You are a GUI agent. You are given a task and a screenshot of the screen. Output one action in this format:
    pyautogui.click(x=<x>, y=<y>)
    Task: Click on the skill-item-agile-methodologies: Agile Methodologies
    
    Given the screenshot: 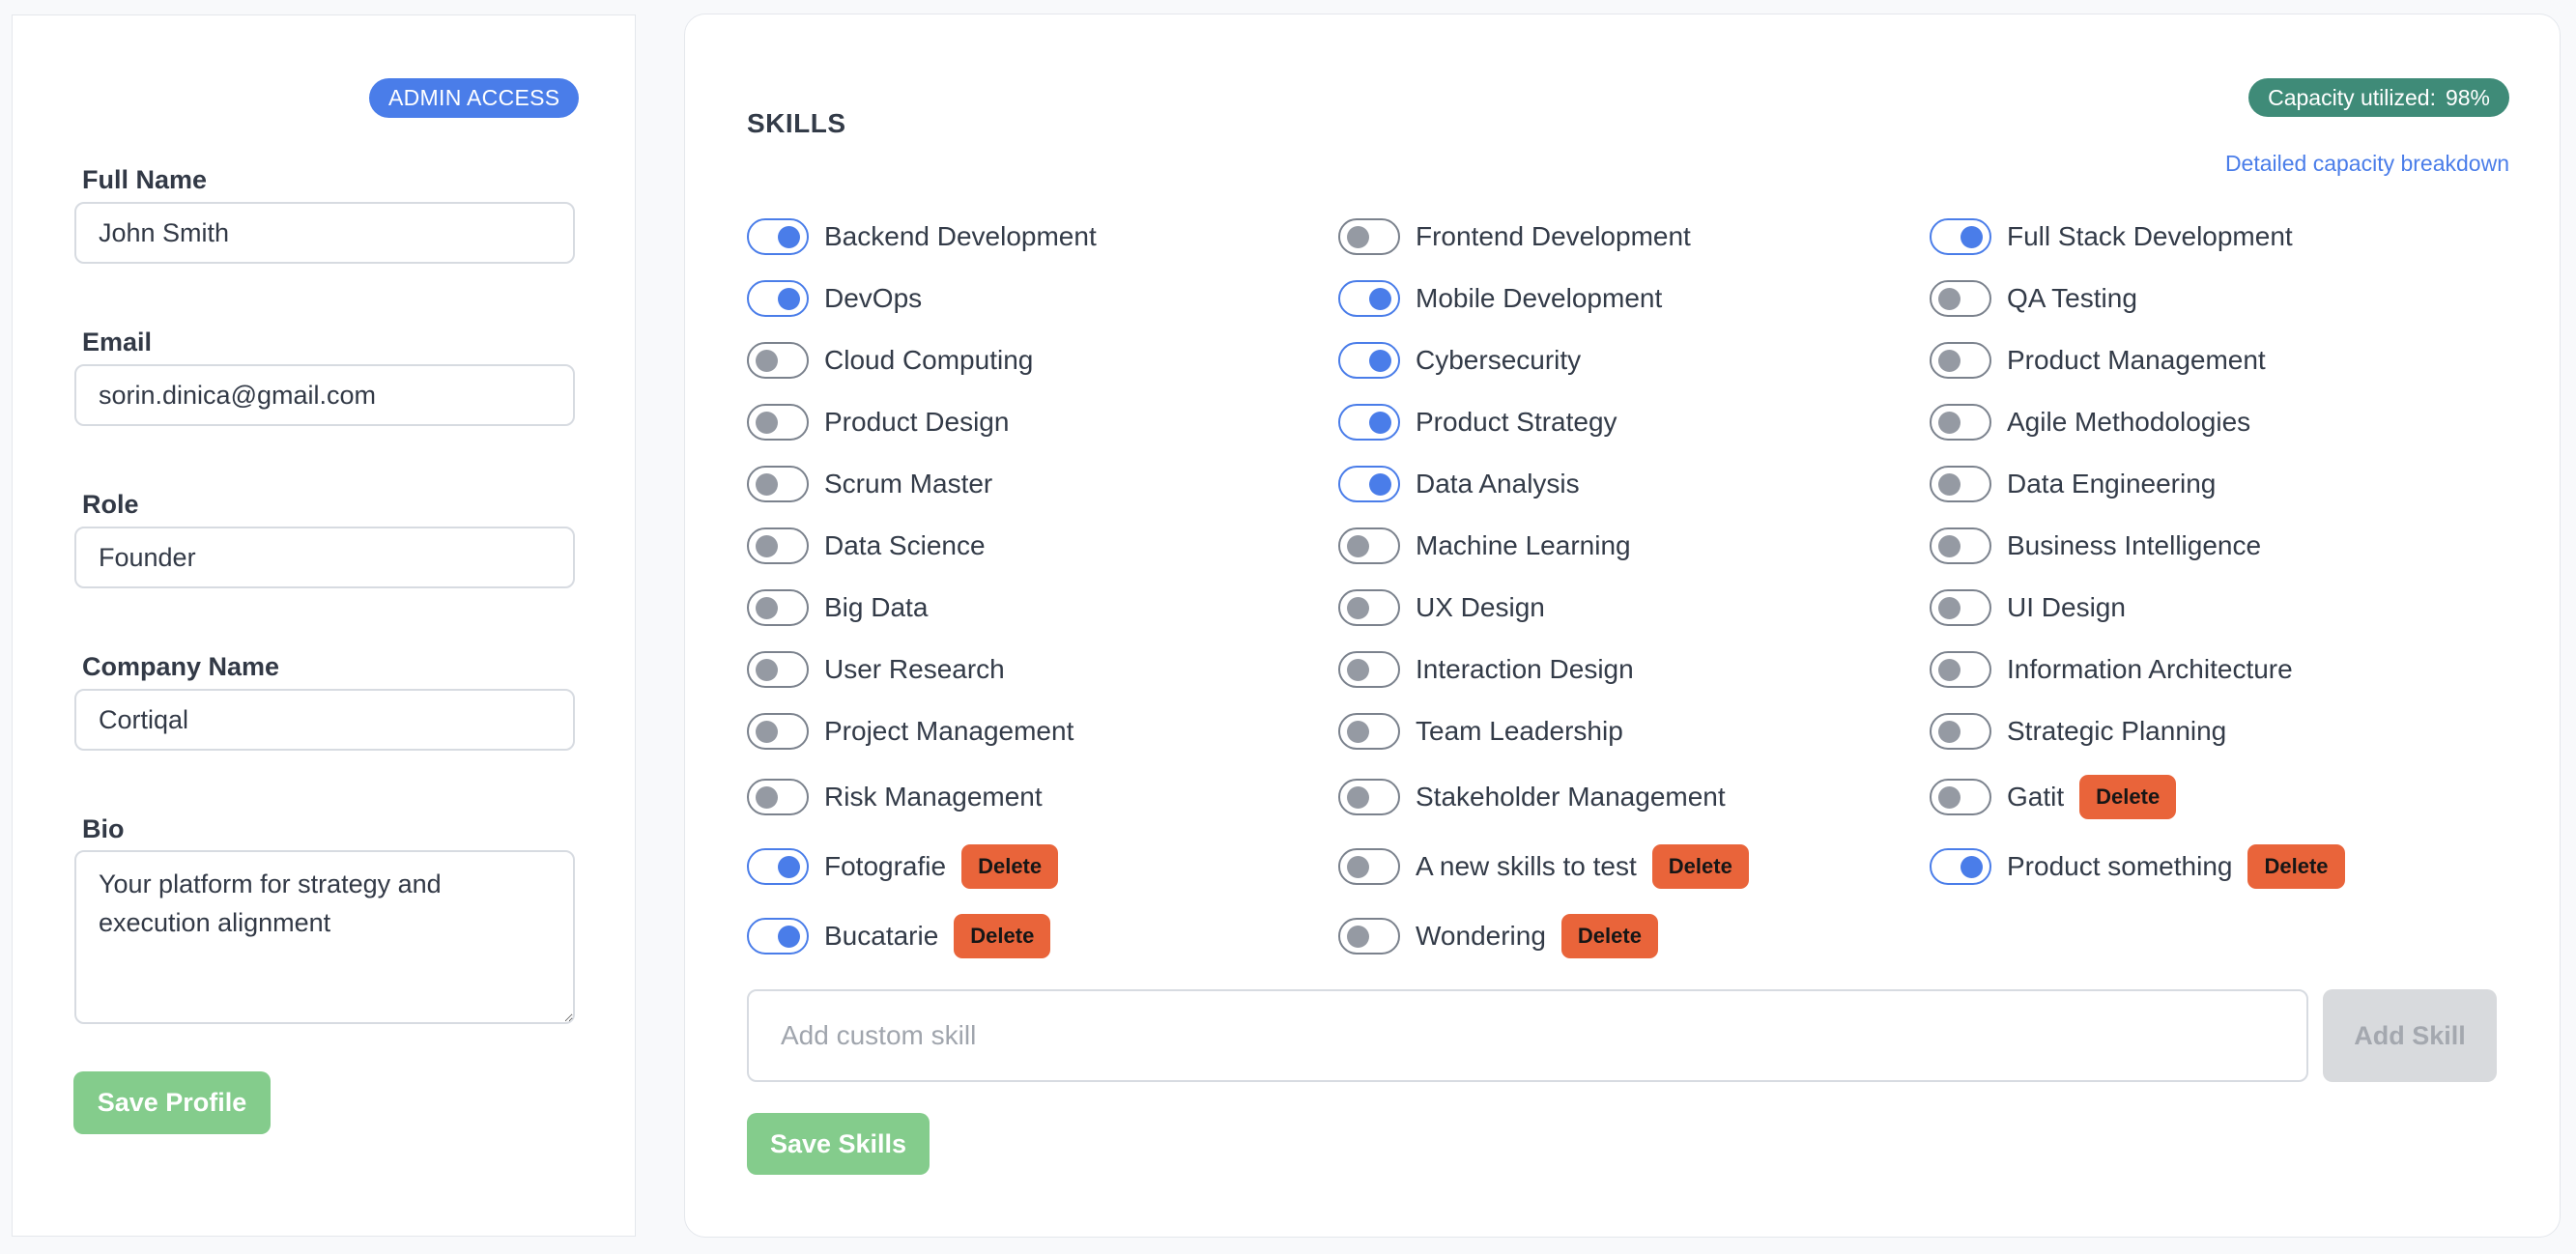 What is the action you would take?
    pyautogui.click(x=2090, y=422)
    